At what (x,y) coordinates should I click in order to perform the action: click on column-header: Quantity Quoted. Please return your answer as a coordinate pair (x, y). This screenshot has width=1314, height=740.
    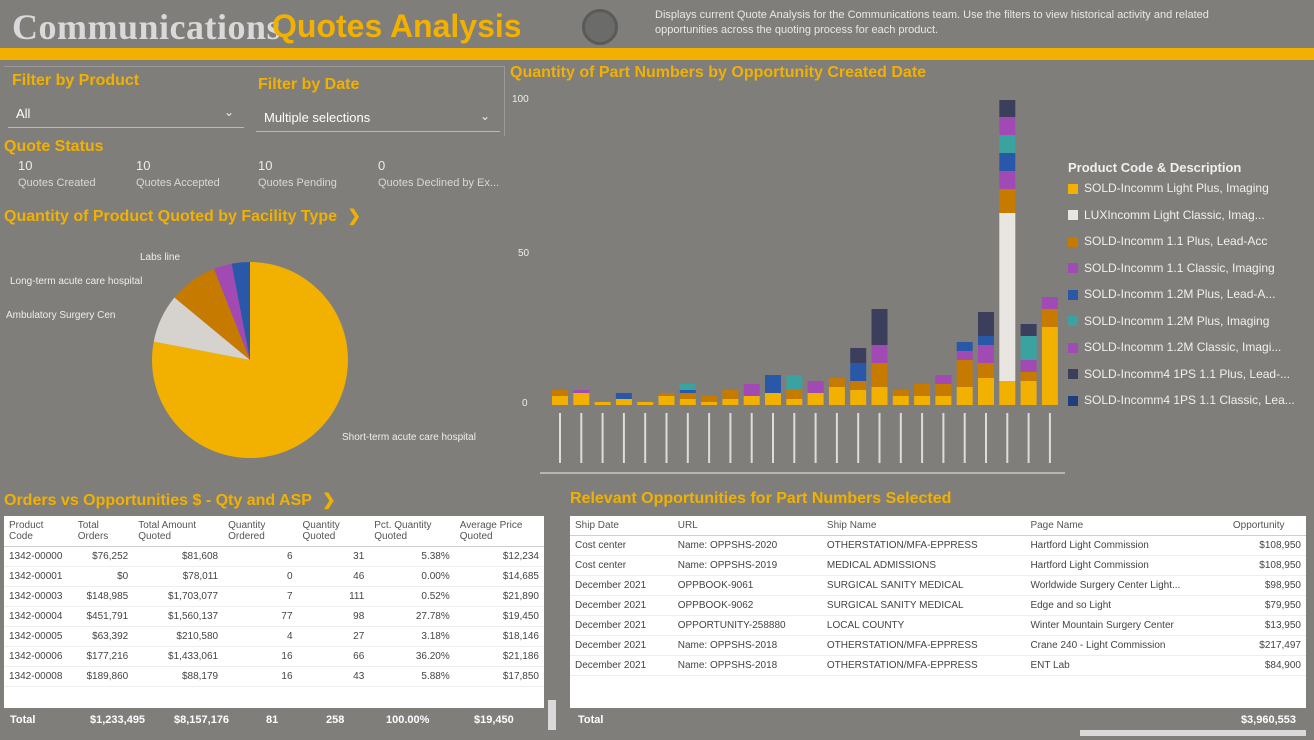
    Looking at the image, I should click on (333, 531).